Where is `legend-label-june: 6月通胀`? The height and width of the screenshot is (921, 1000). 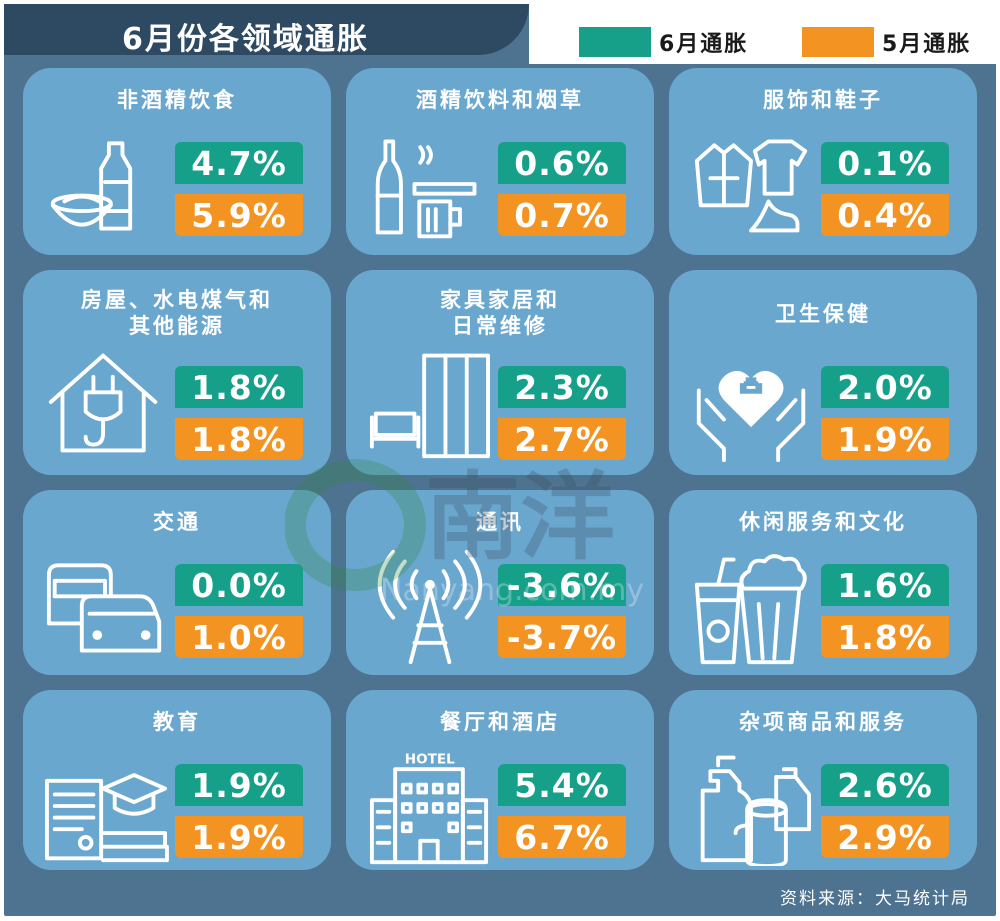
legend-label-june: 6月通胀 is located at coordinates (704, 44).